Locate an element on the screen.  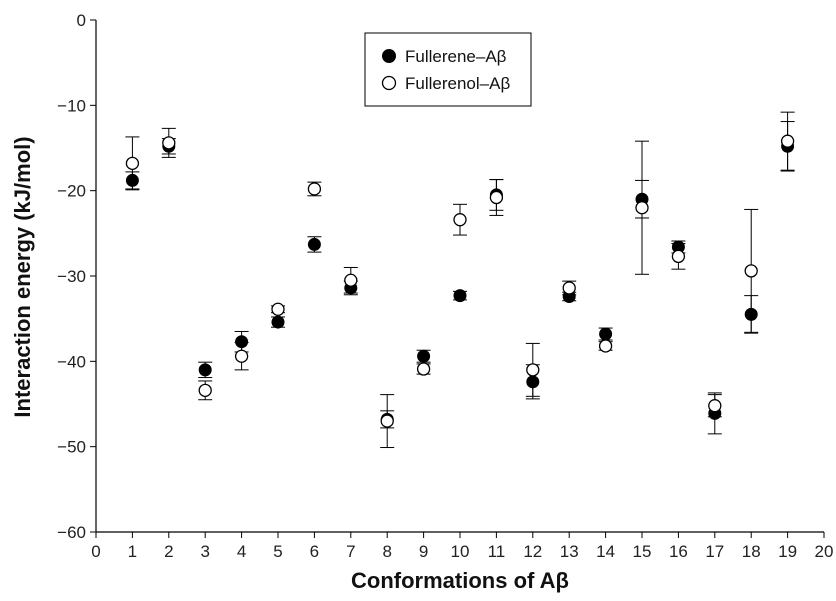
x-tick-label: 5 is located at coordinates (277, 551).